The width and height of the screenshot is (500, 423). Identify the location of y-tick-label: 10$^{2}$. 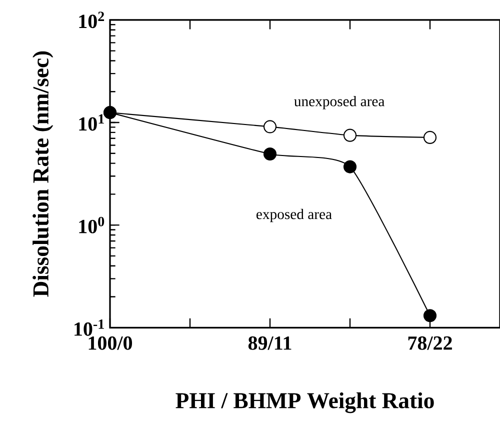
(91, 20).